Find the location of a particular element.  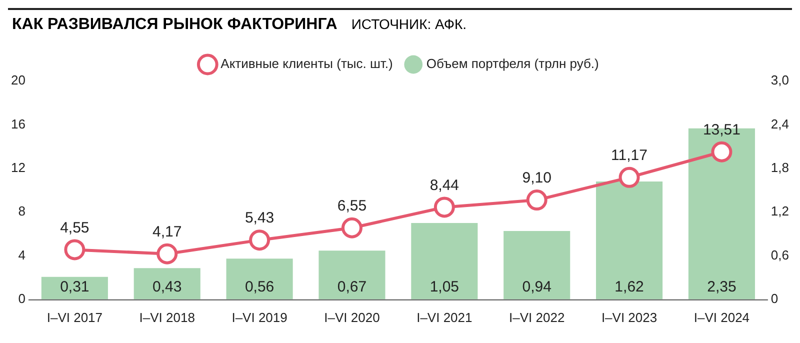

data-label: 11,17 is located at coordinates (629, 155).